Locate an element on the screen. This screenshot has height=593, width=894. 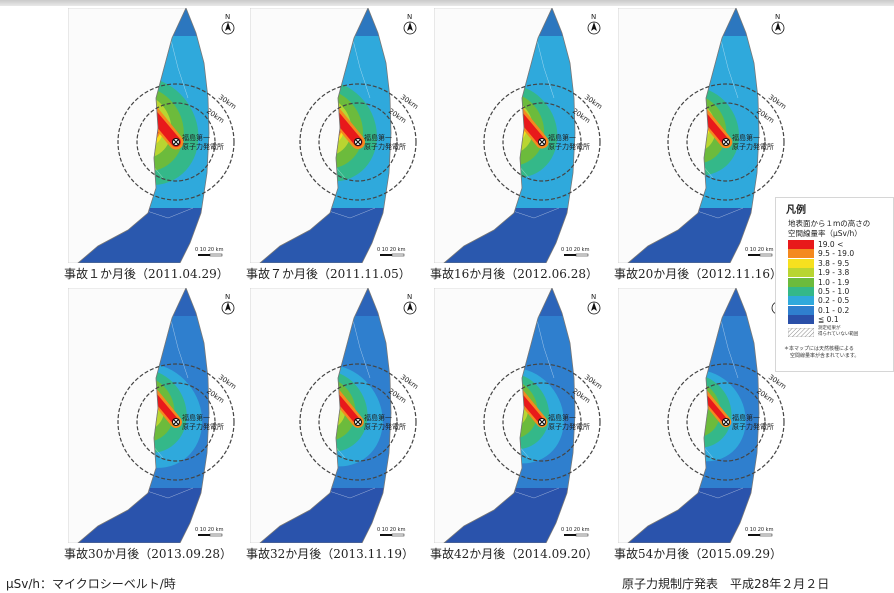
map-caption: 事故20か月後（2012.11.16） is located at coordinates (698, 274).